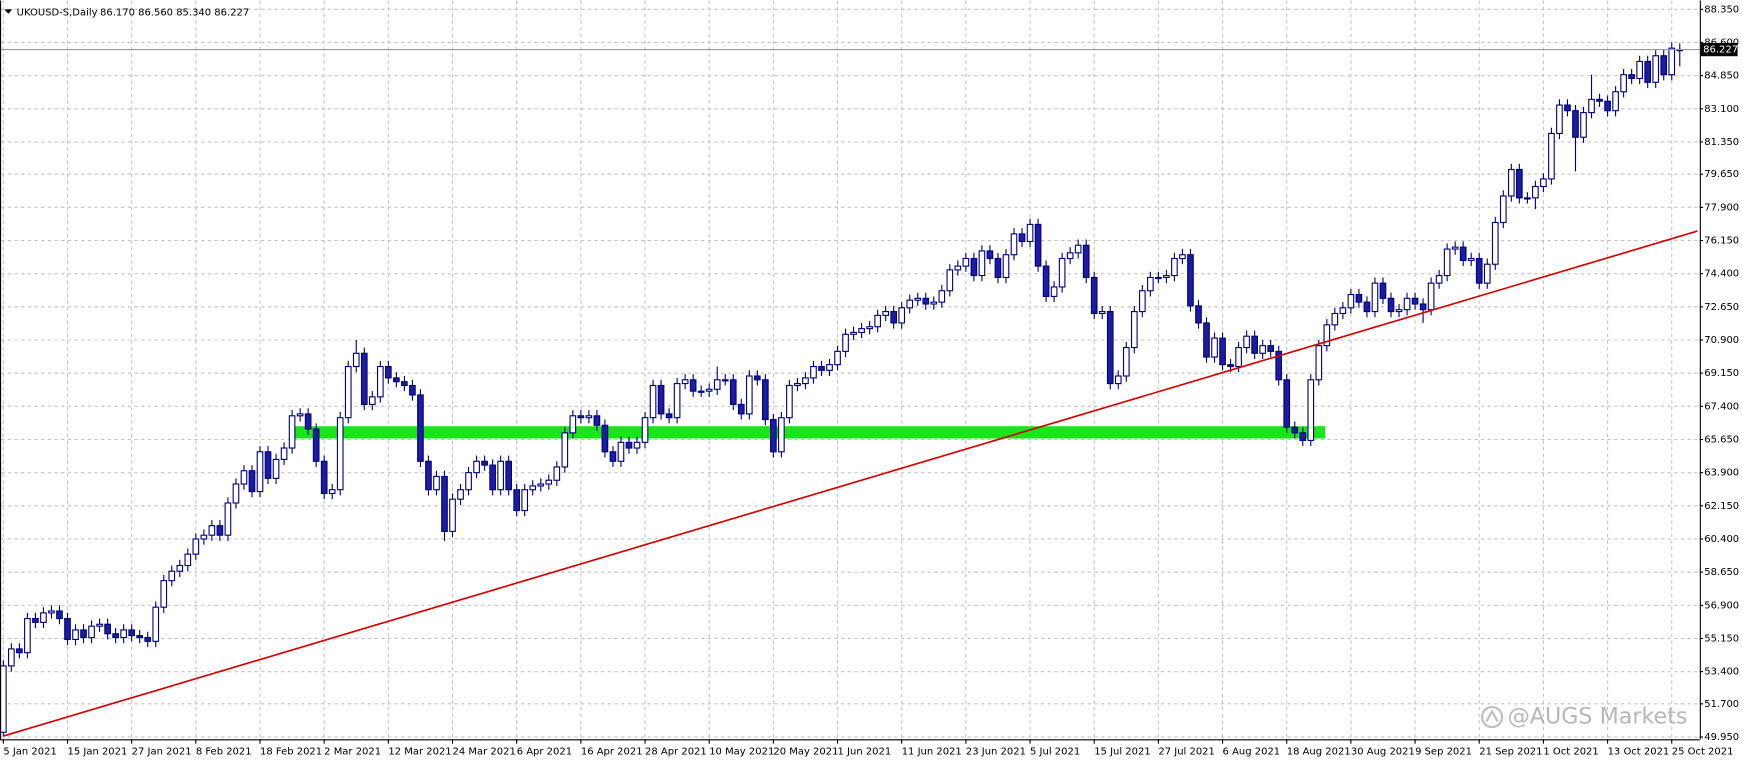 This screenshot has height=763, width=1742. Describe the element at coordinates (1122, 751) in the screenshot. I see `x-tick-label: 15 Jul 2021` at that location.